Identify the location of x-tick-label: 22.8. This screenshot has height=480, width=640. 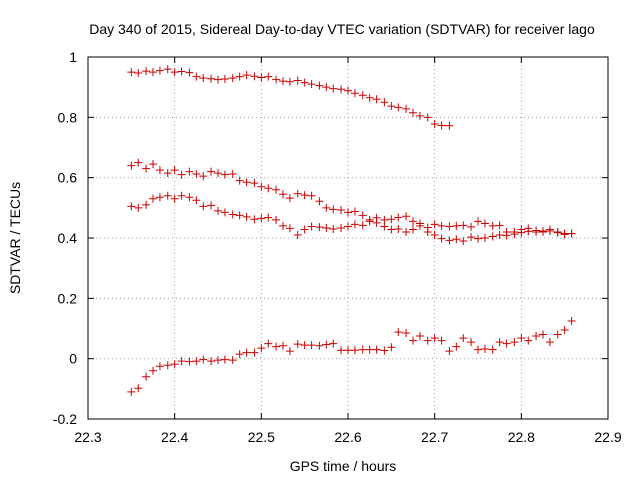
(521, 437).